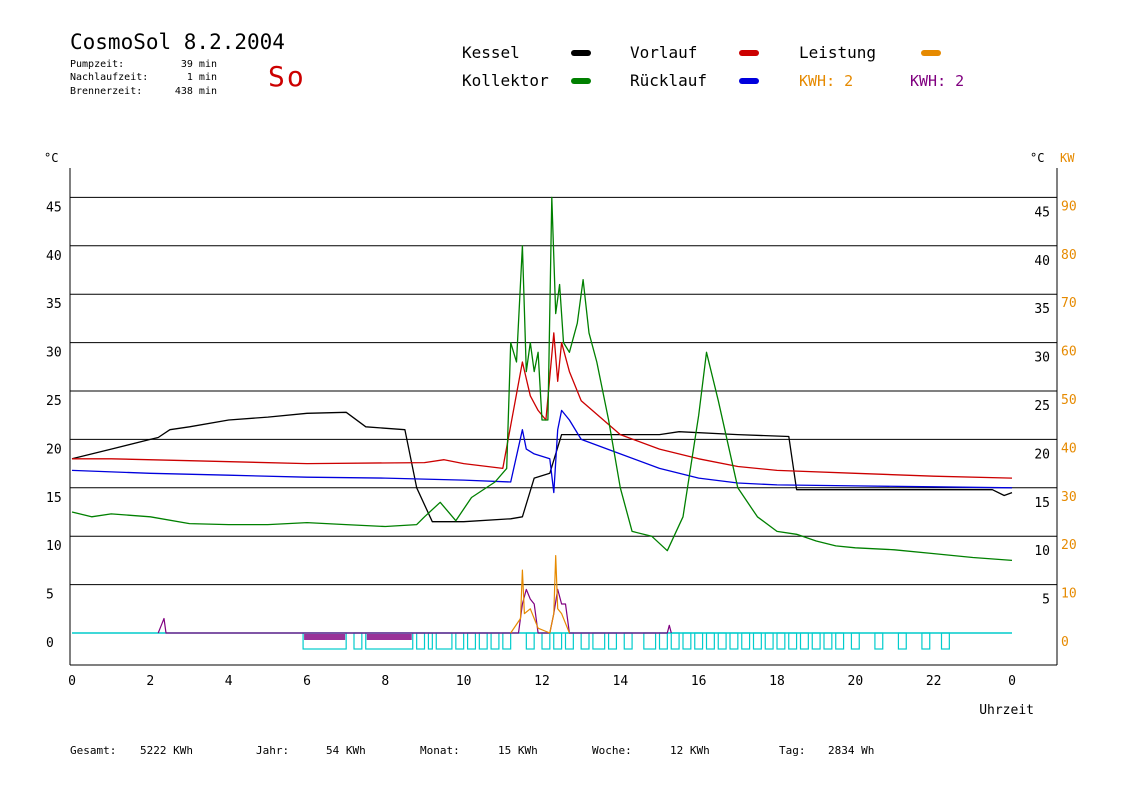 This screenshot has width=1148, height=812. I want to click on y-tick-power: 90, so click(1069, 206).